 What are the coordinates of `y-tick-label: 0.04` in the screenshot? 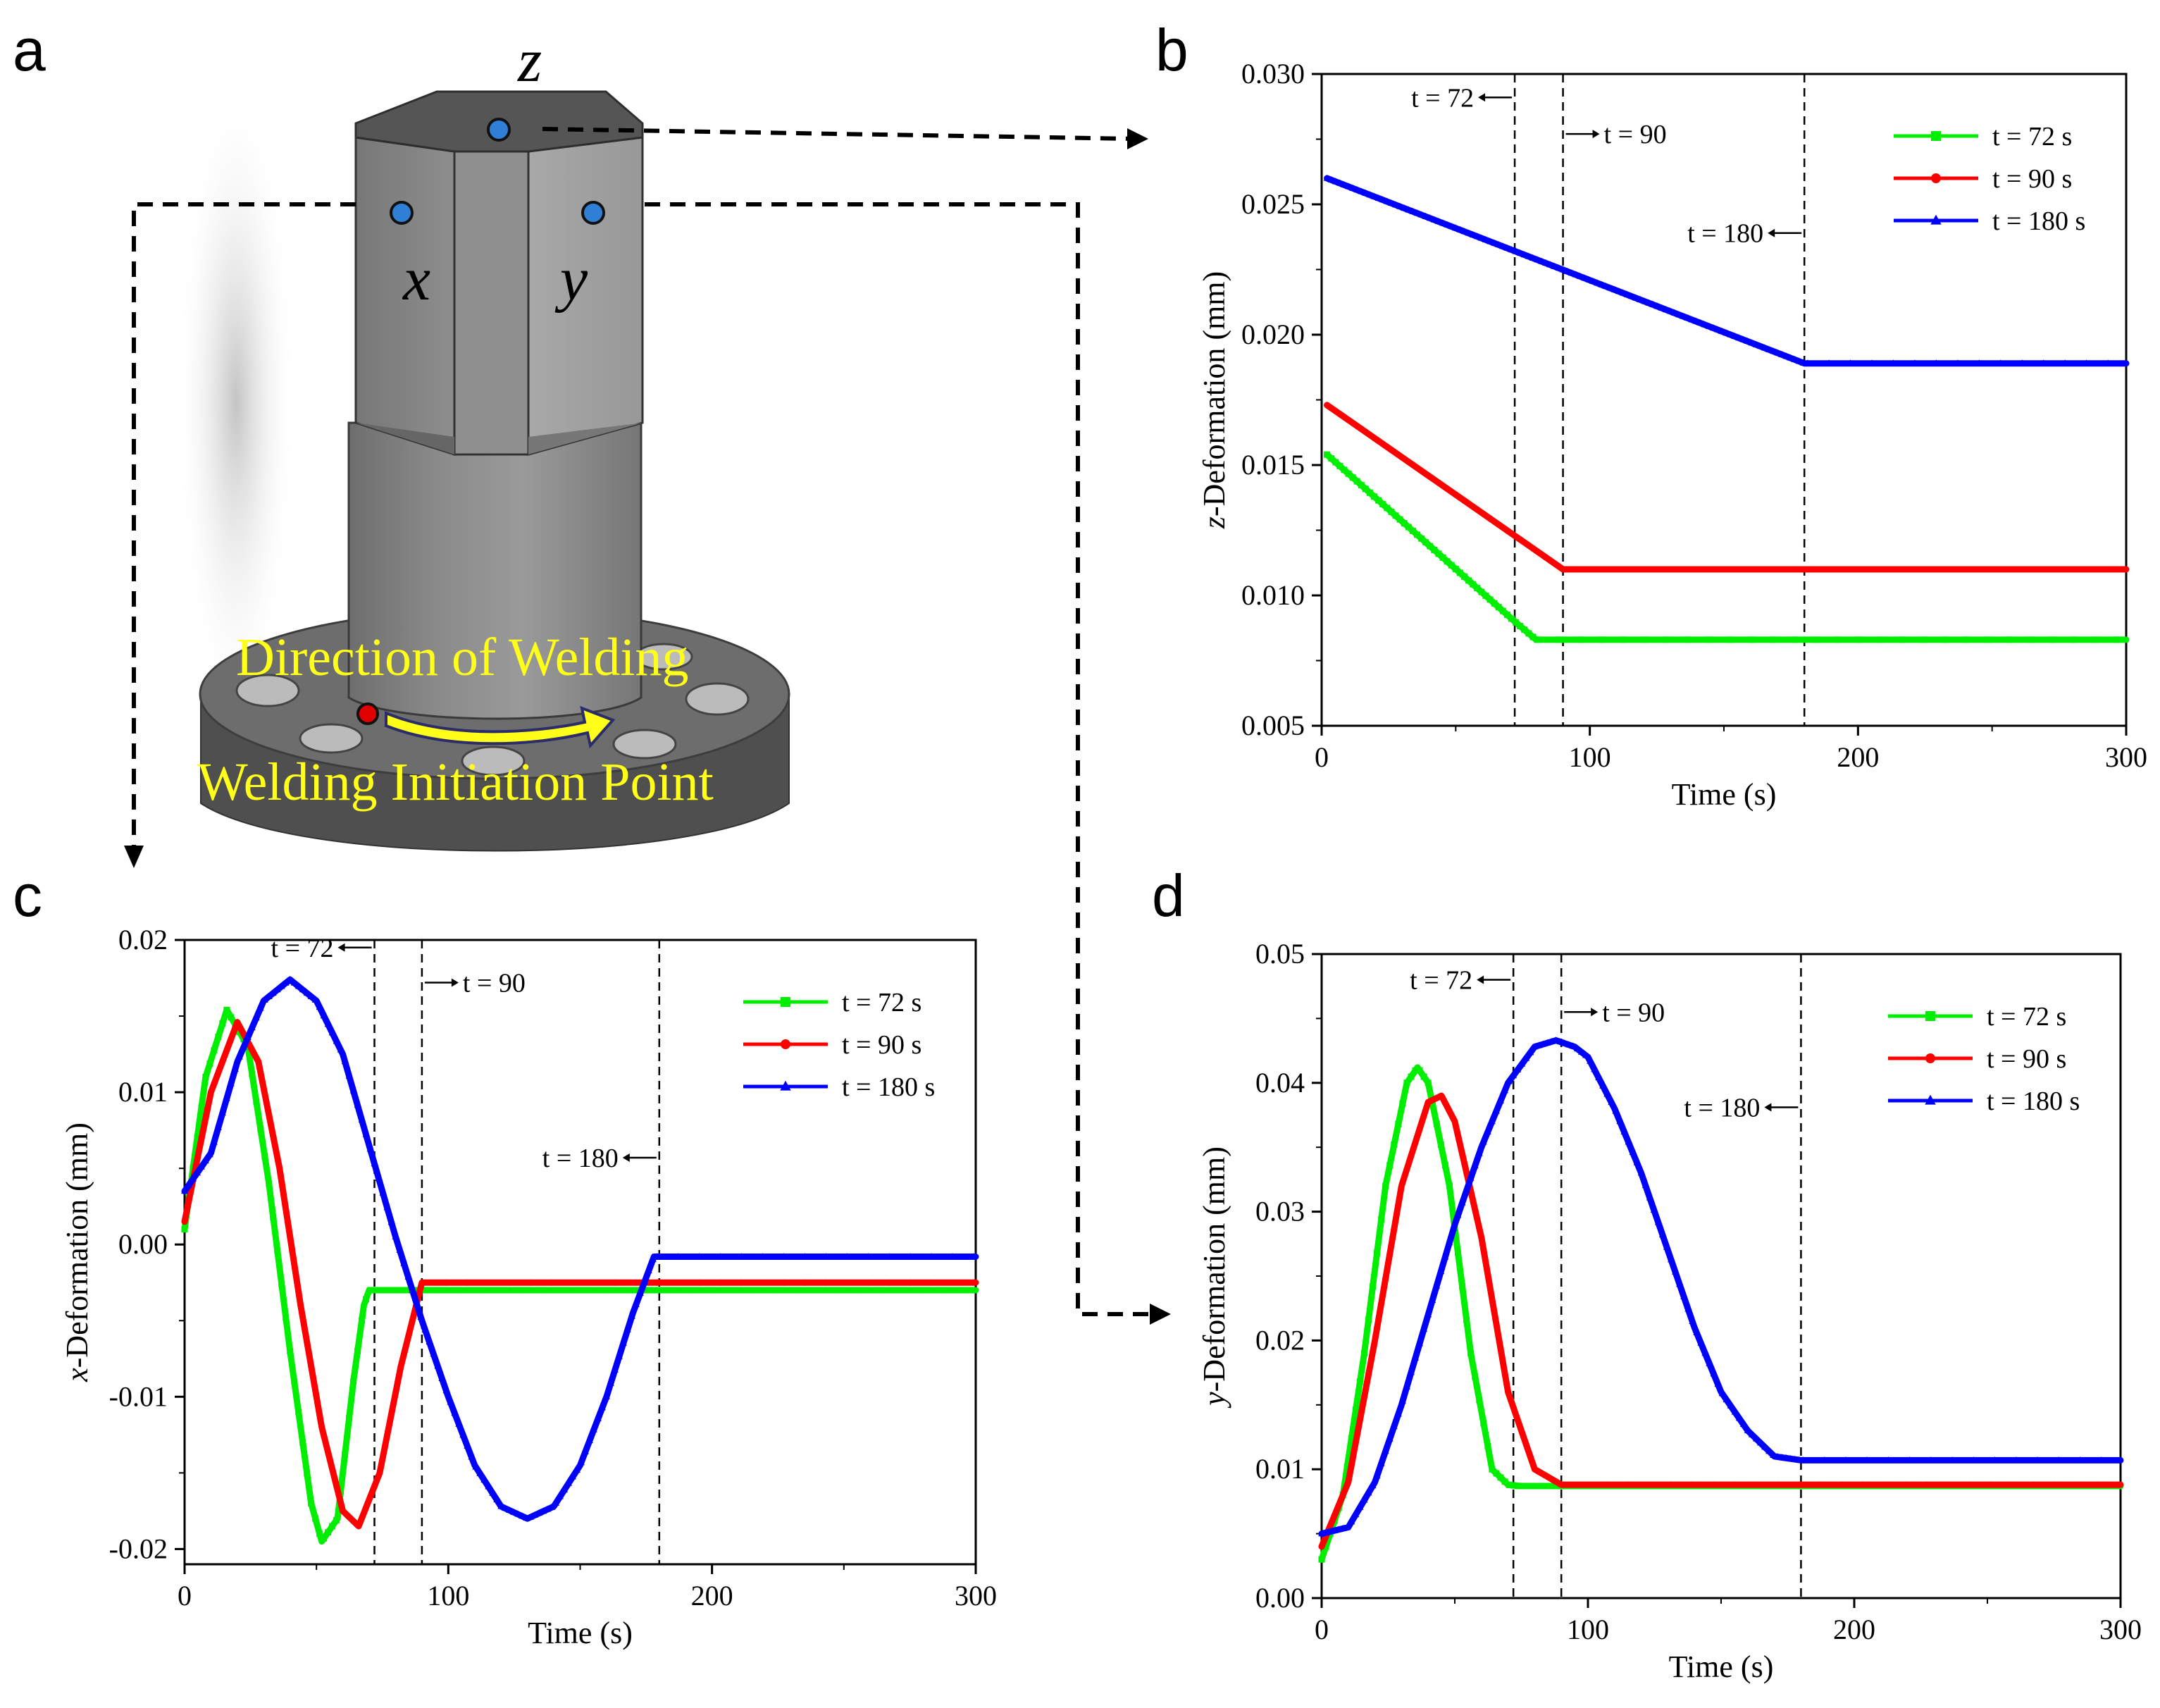 It's located at (1280, 1083).